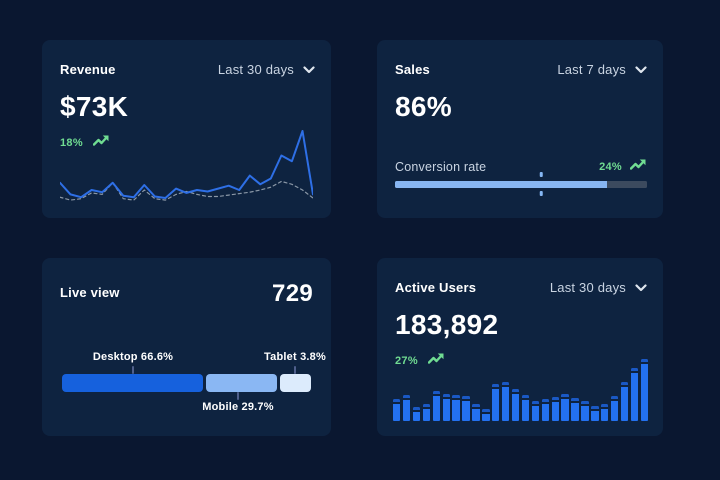 Image resolution: width=720 pixels, height=480 pixels. Describe the element at coordinates (71, 143) in the screenshot. I see `revenue-delta-text: 18%` at that location.